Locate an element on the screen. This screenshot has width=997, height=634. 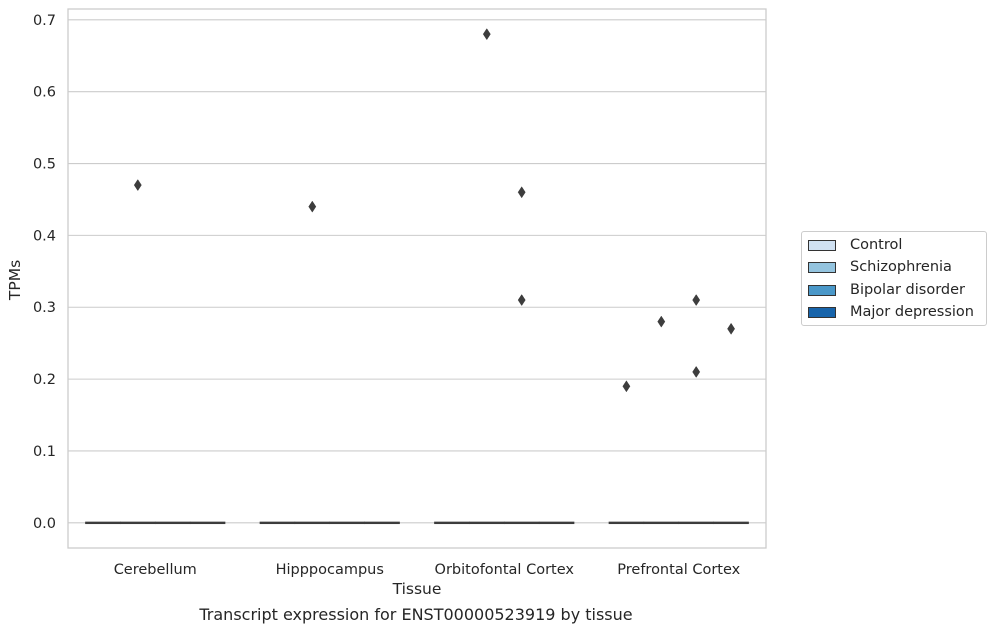
x-tick-label: Hipppocampus is located at coordinates (330, 570).